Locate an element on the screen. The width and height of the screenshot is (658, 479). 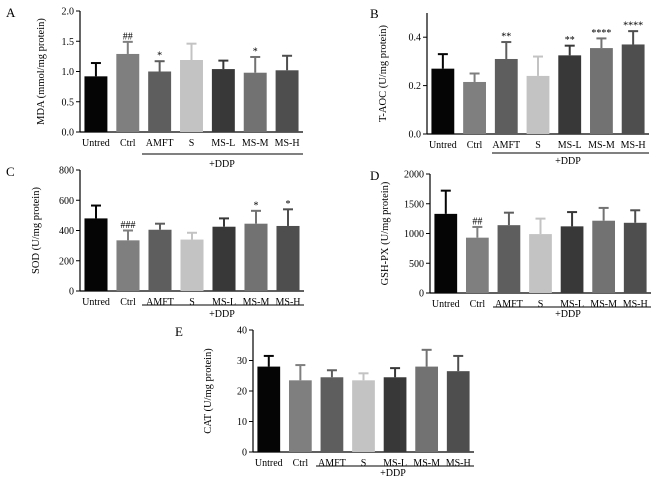
y-tick-label: 40 is located at coordinates (242, 331).